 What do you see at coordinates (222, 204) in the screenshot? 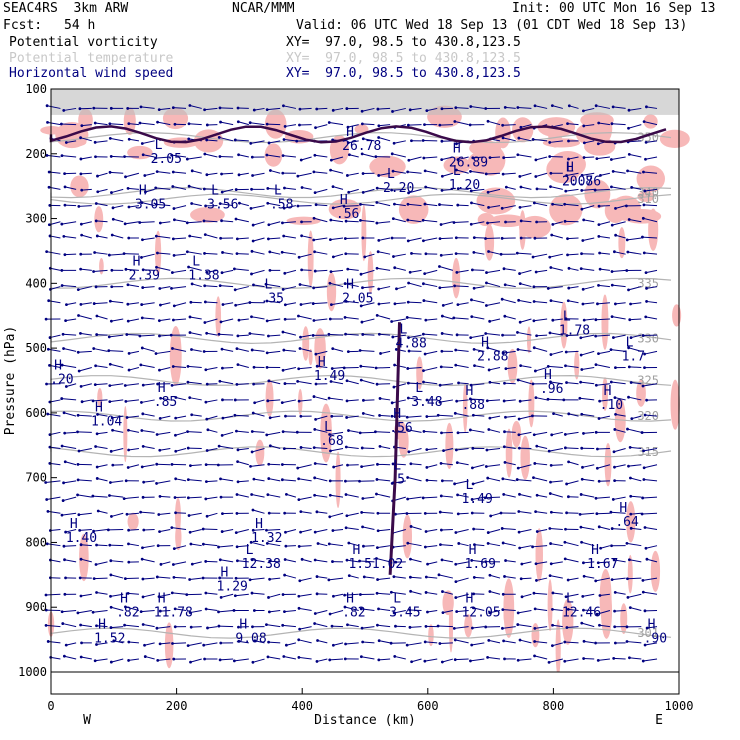
I see `extremum-value: 3.56` at bounding box center [222, 204].